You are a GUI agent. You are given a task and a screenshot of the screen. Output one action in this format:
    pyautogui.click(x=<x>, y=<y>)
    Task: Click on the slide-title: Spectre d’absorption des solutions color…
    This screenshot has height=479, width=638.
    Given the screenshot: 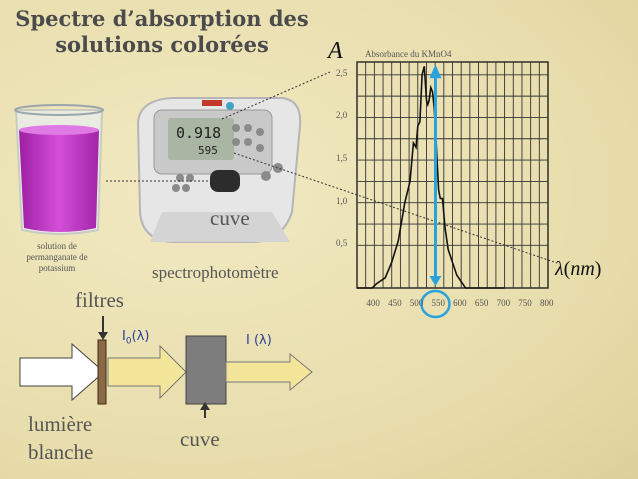 What is the action you would take?
    pyautogui.click(x=162, y=32)
    